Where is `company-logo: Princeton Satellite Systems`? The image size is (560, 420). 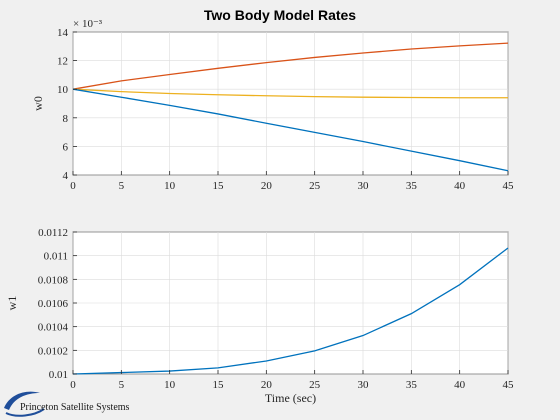 company-logo: Princeton Satellite Systems is located at coordinates (67, 404).